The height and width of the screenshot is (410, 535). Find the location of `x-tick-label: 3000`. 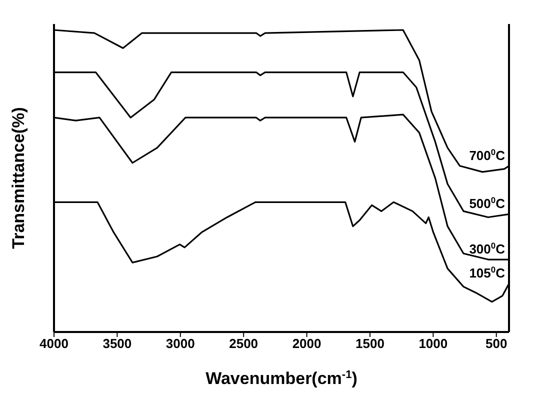

x-tick-label: 3000 is located at coordinates (180, 344).